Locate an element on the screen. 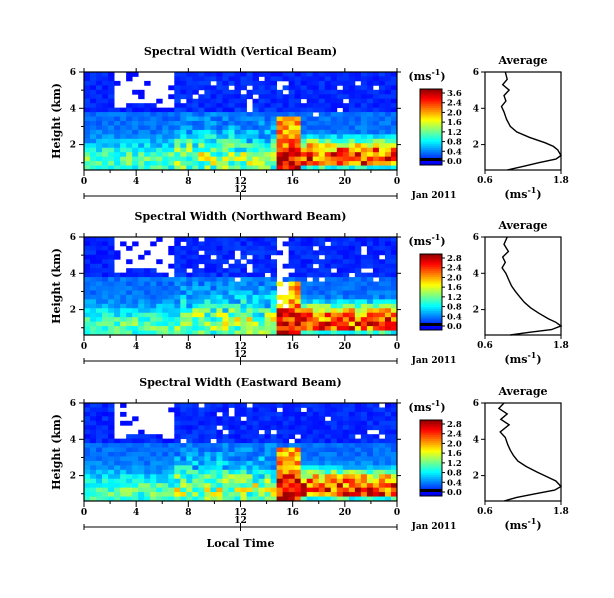 The width and height of the screenshot is (614, 598). panel-title: Spectral Width (Eastward Beam) is located at coordinates (240, 382).